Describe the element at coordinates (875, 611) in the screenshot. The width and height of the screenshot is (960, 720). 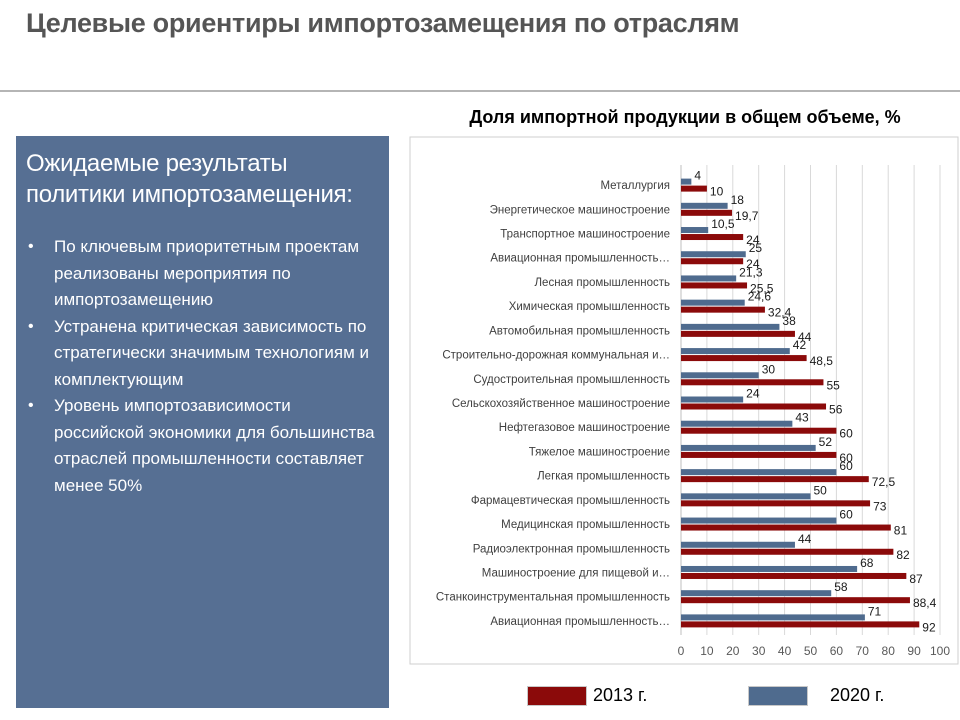
I see `data-label-2020: 71` at that location.